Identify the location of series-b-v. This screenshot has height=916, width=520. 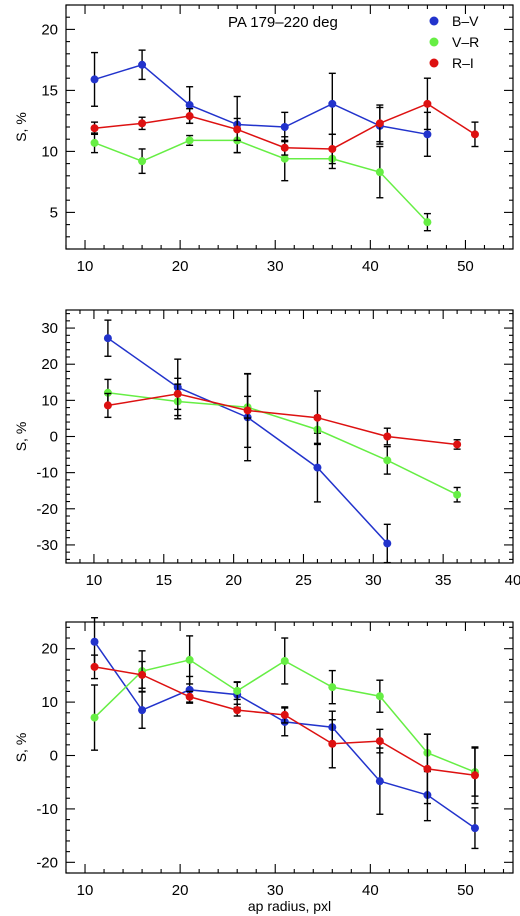
(261, 103).